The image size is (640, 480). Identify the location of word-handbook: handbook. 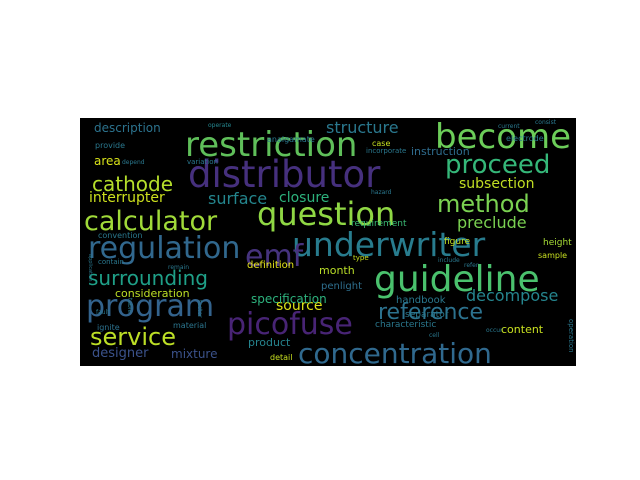
(421, 300).